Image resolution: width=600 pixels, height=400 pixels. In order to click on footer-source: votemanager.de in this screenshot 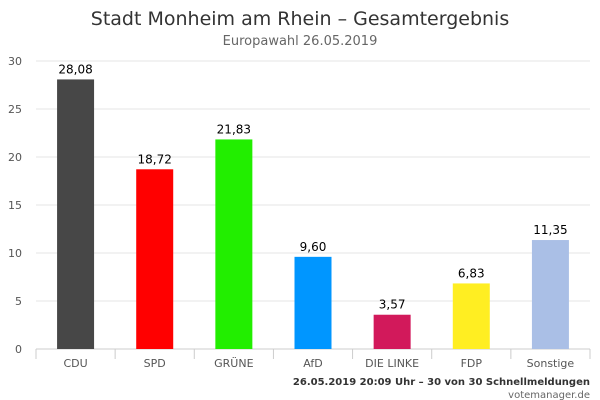, I will do `click(549, 395)`.